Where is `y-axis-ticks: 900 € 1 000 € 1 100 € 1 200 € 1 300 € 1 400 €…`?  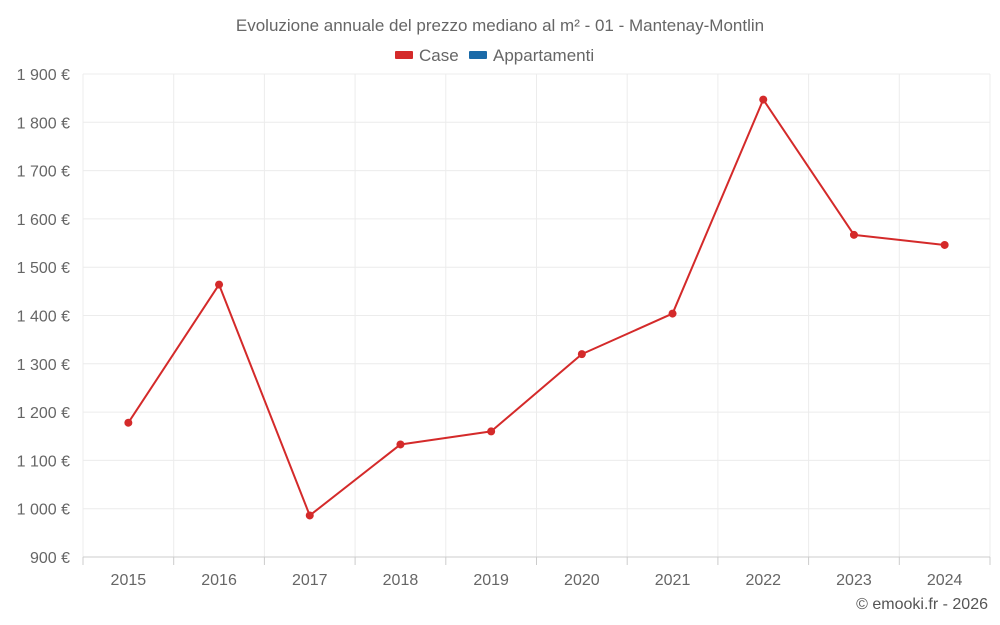
y-axis-ticks: 900 € 1 000 € 1 100 € 1 200 € 1 300 € 1 400 €… is located at coordinates (43, 317).